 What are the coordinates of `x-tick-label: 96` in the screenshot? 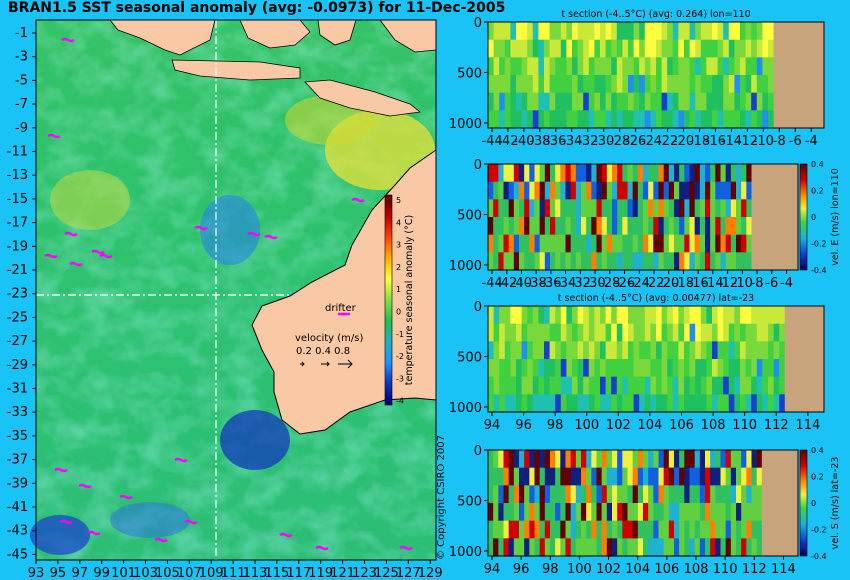 It's located at (523, 425).